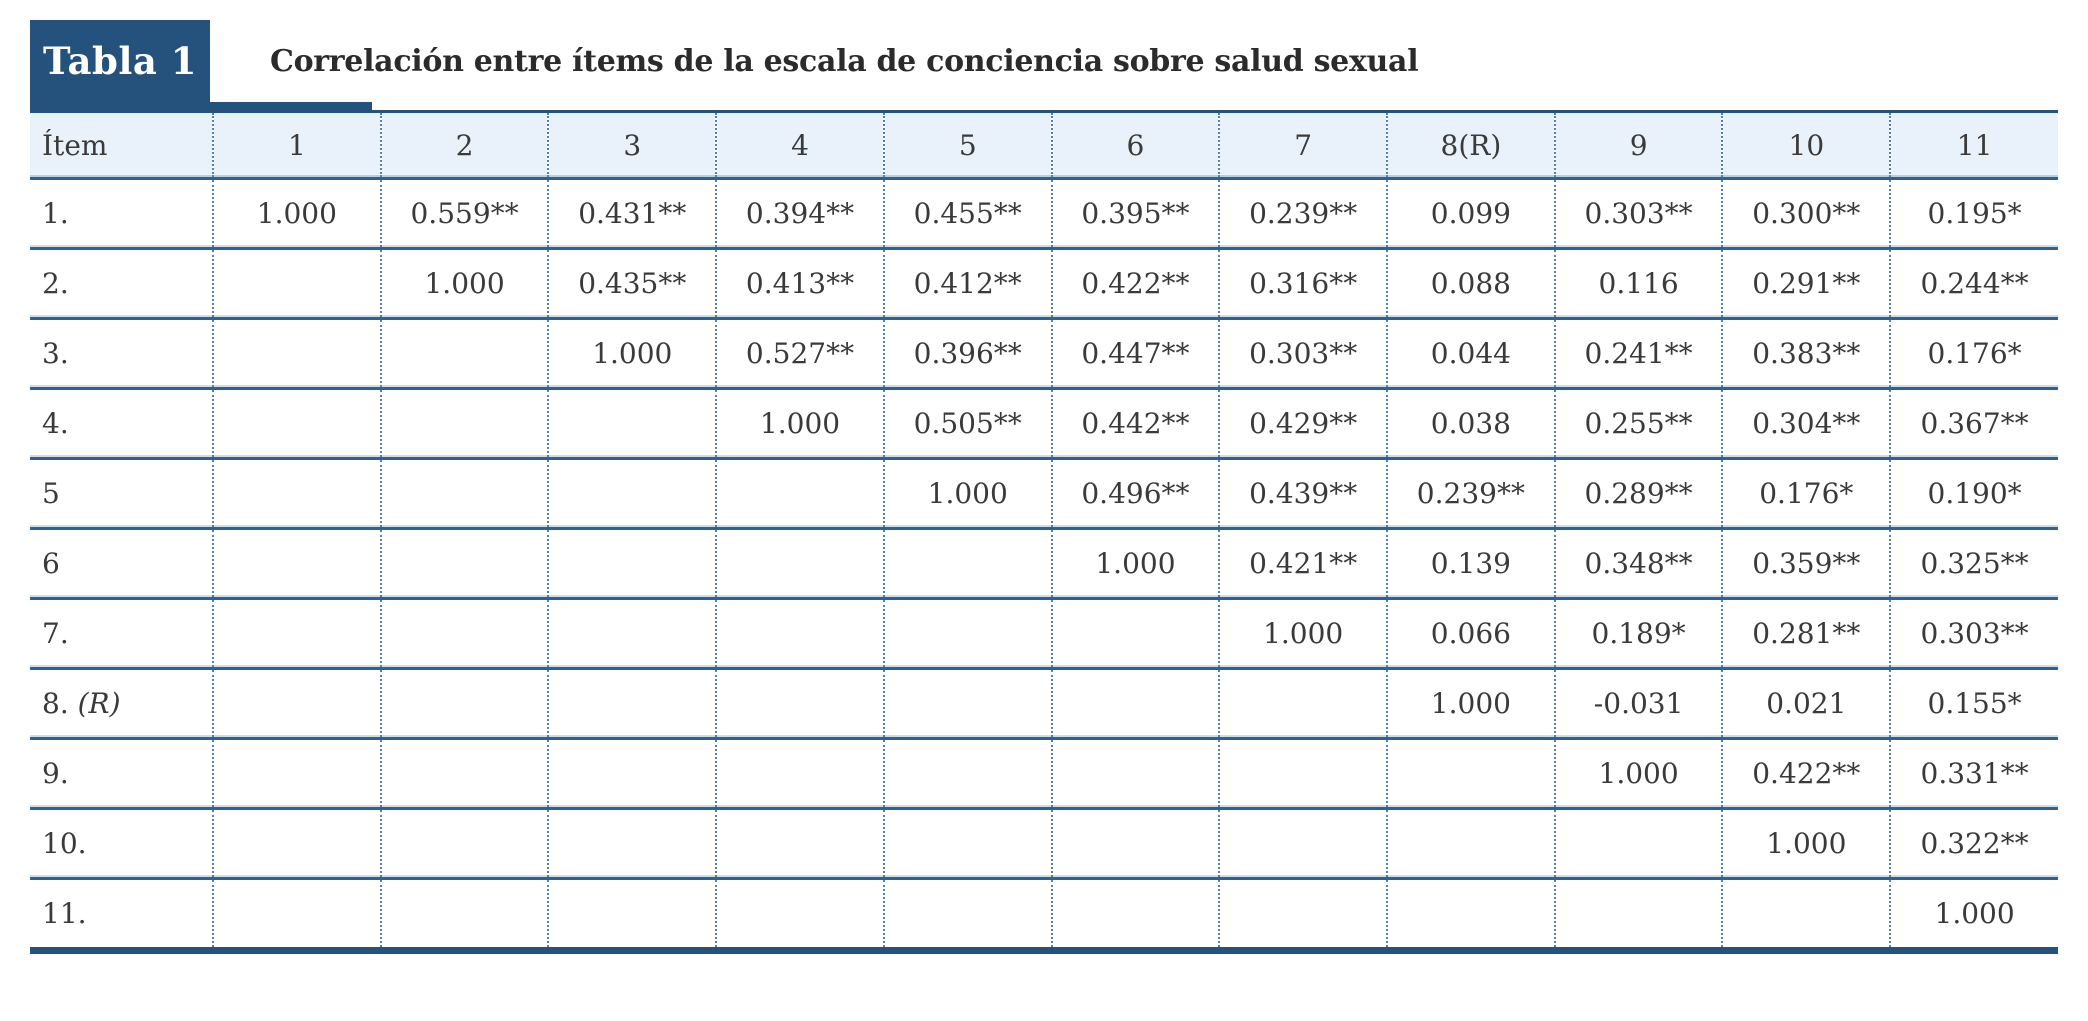  I want to click on correlation-cell: 0.304**, so click(1806, 424).